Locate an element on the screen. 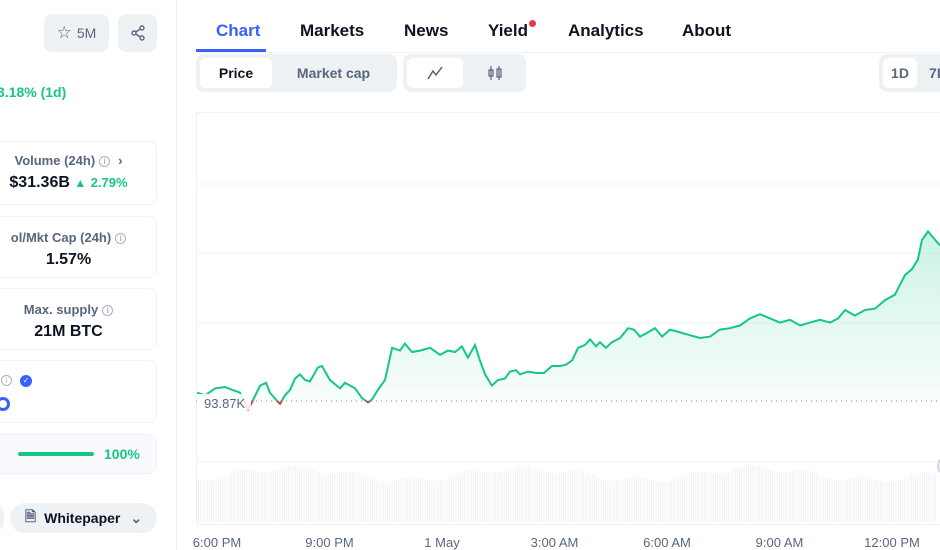 This screenshot has height=550, width=940. loading-ring-icon is located at coordinates (5, 404).